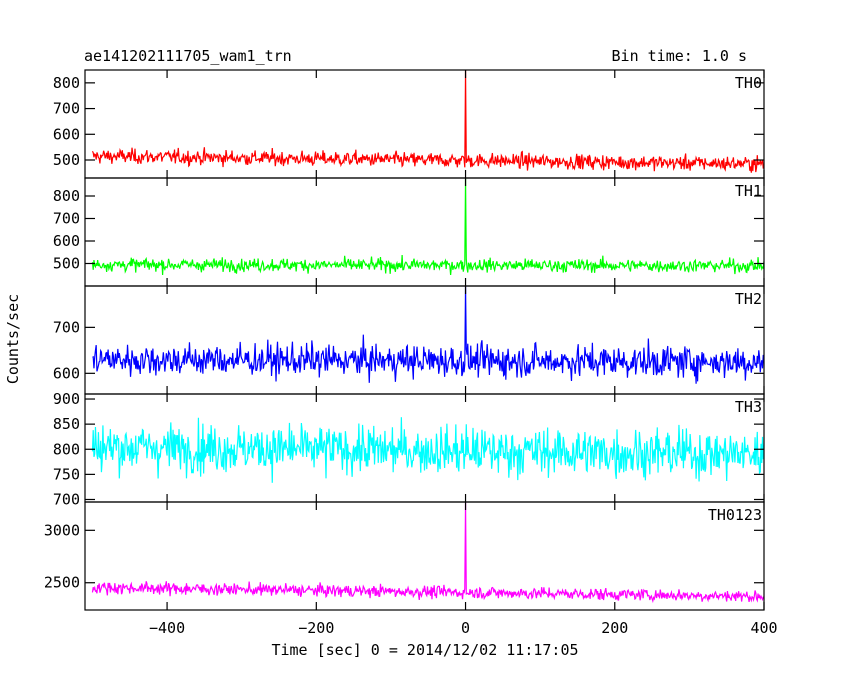 Image resolution: width=850 pixels, height=680 pixels. I want to click on panel-label-th1: TH1, so click(748, 191).